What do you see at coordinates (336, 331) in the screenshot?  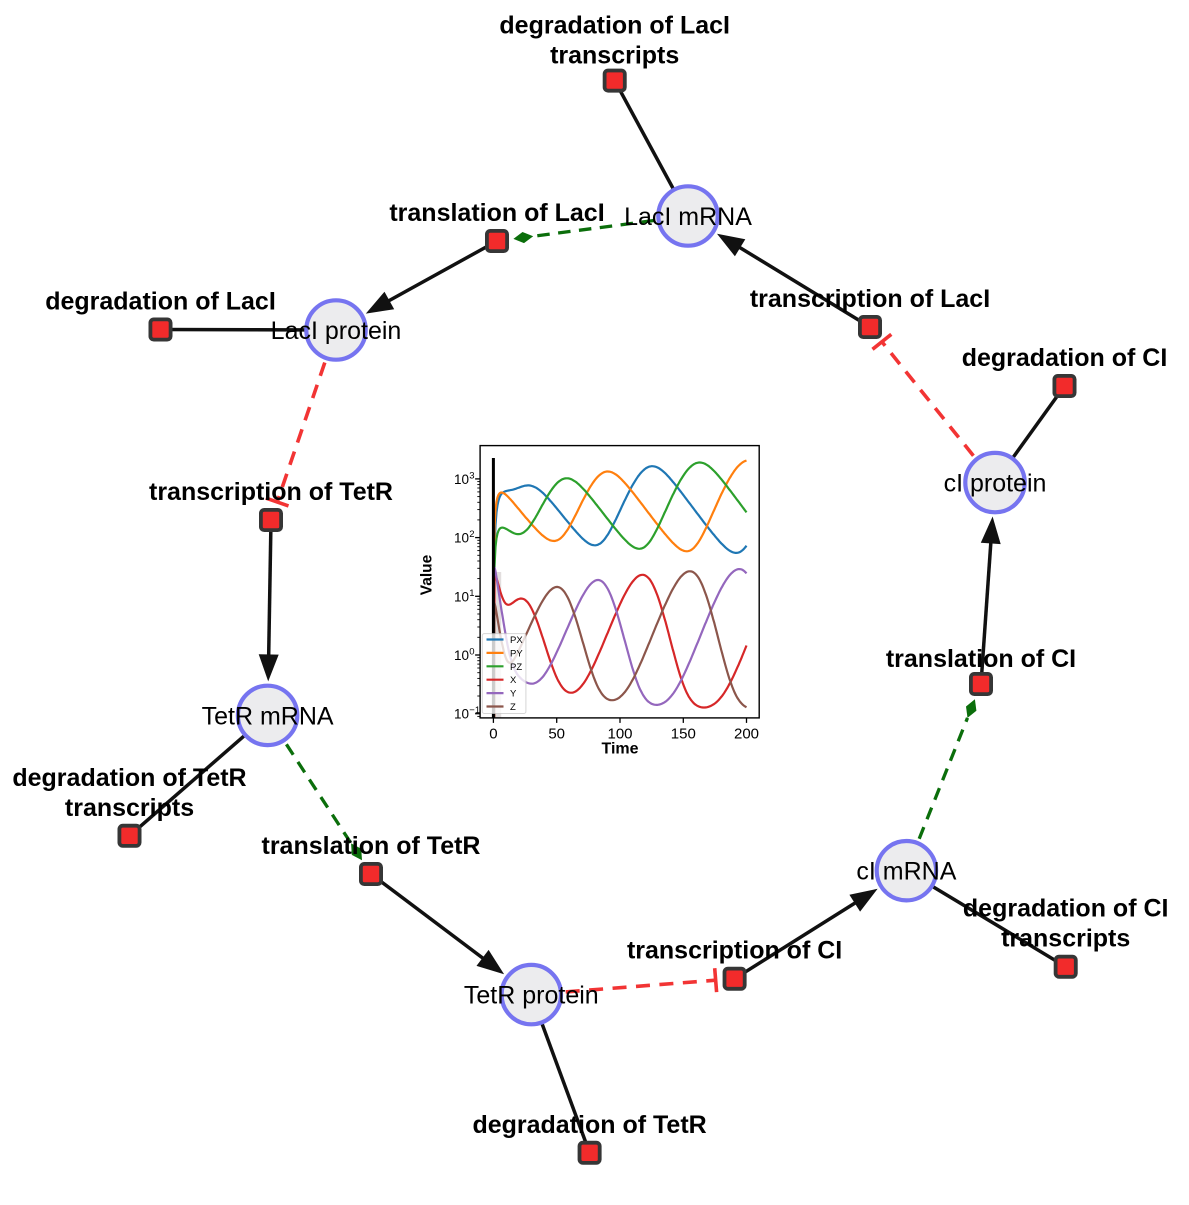 I see `svg-text: LacI protein` at bounding box center [336, 331].